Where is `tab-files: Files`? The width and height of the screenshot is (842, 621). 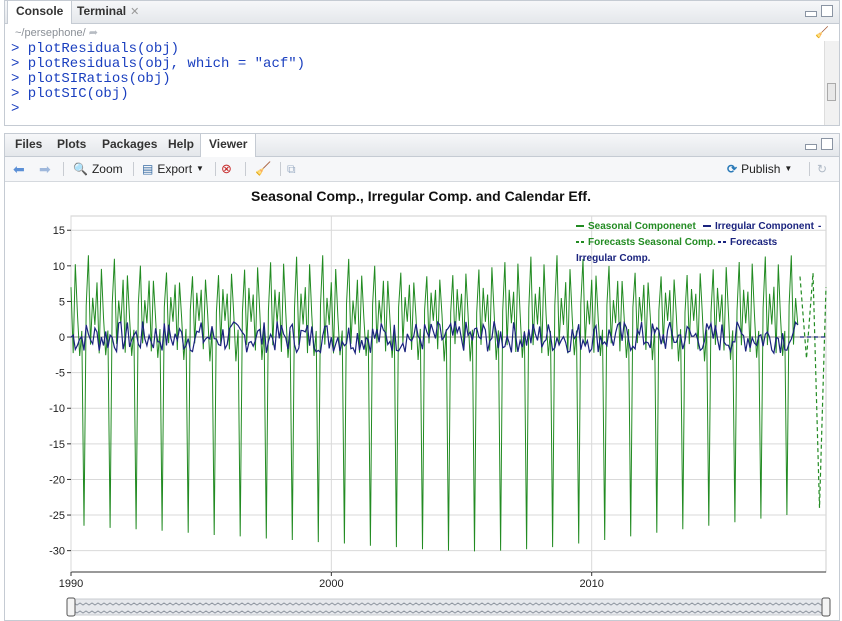
tab-files: Files is located at coordinates (29, 144).